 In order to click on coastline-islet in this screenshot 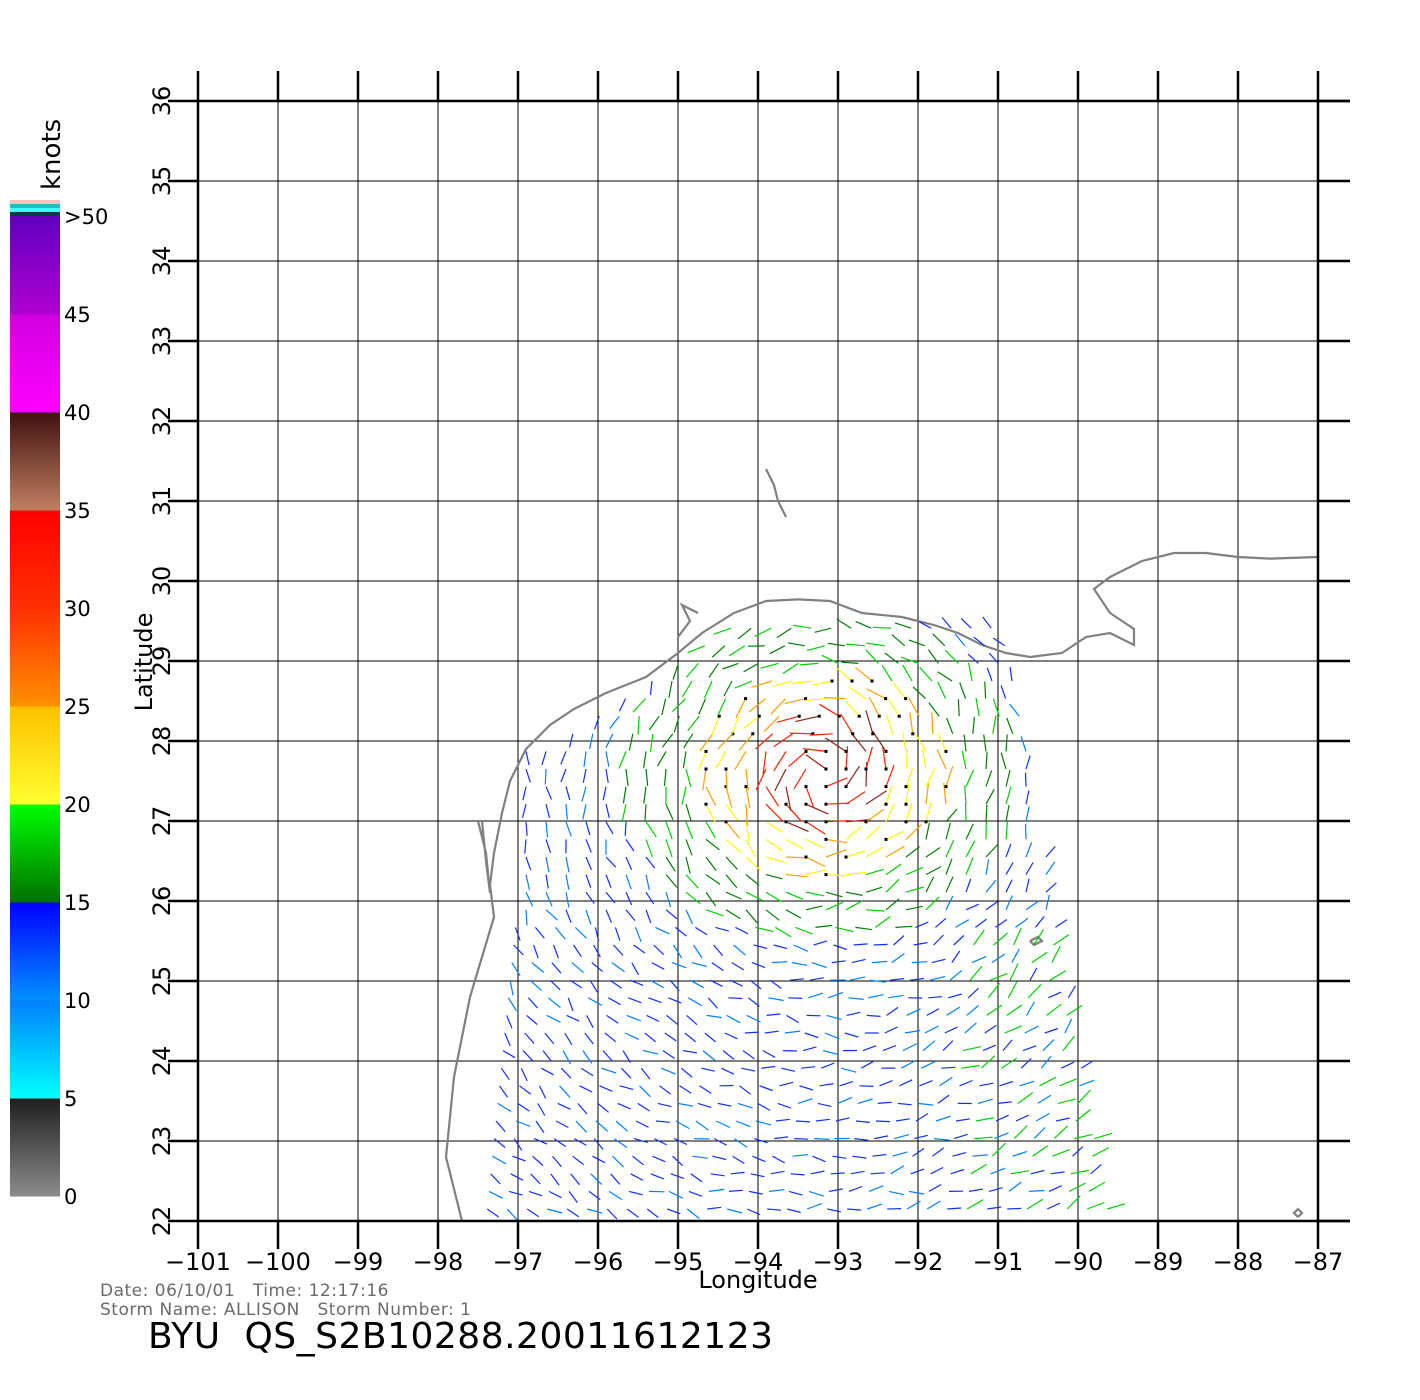, I will do `click(1298, 1212)`.